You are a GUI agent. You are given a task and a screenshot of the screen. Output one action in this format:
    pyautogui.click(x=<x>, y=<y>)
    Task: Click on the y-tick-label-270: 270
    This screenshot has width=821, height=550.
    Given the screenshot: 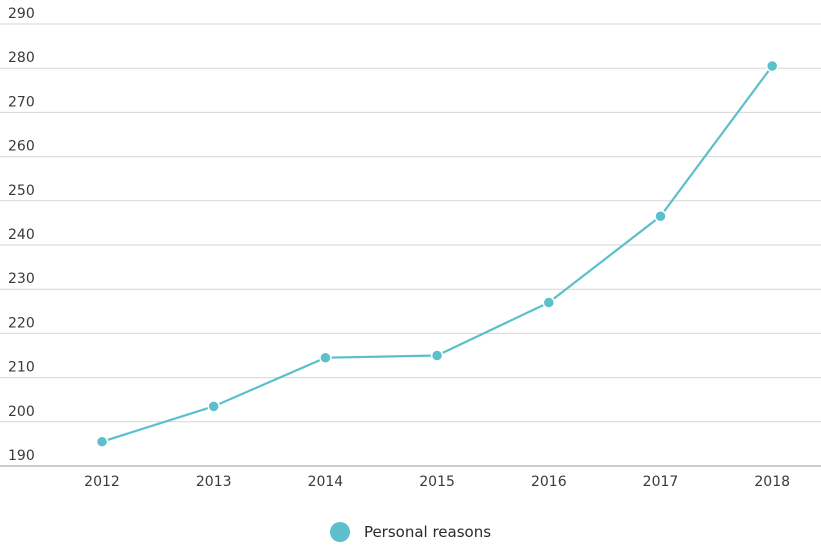 What is the action you would take?
    pyautogui.click(x=21, y=102)
    